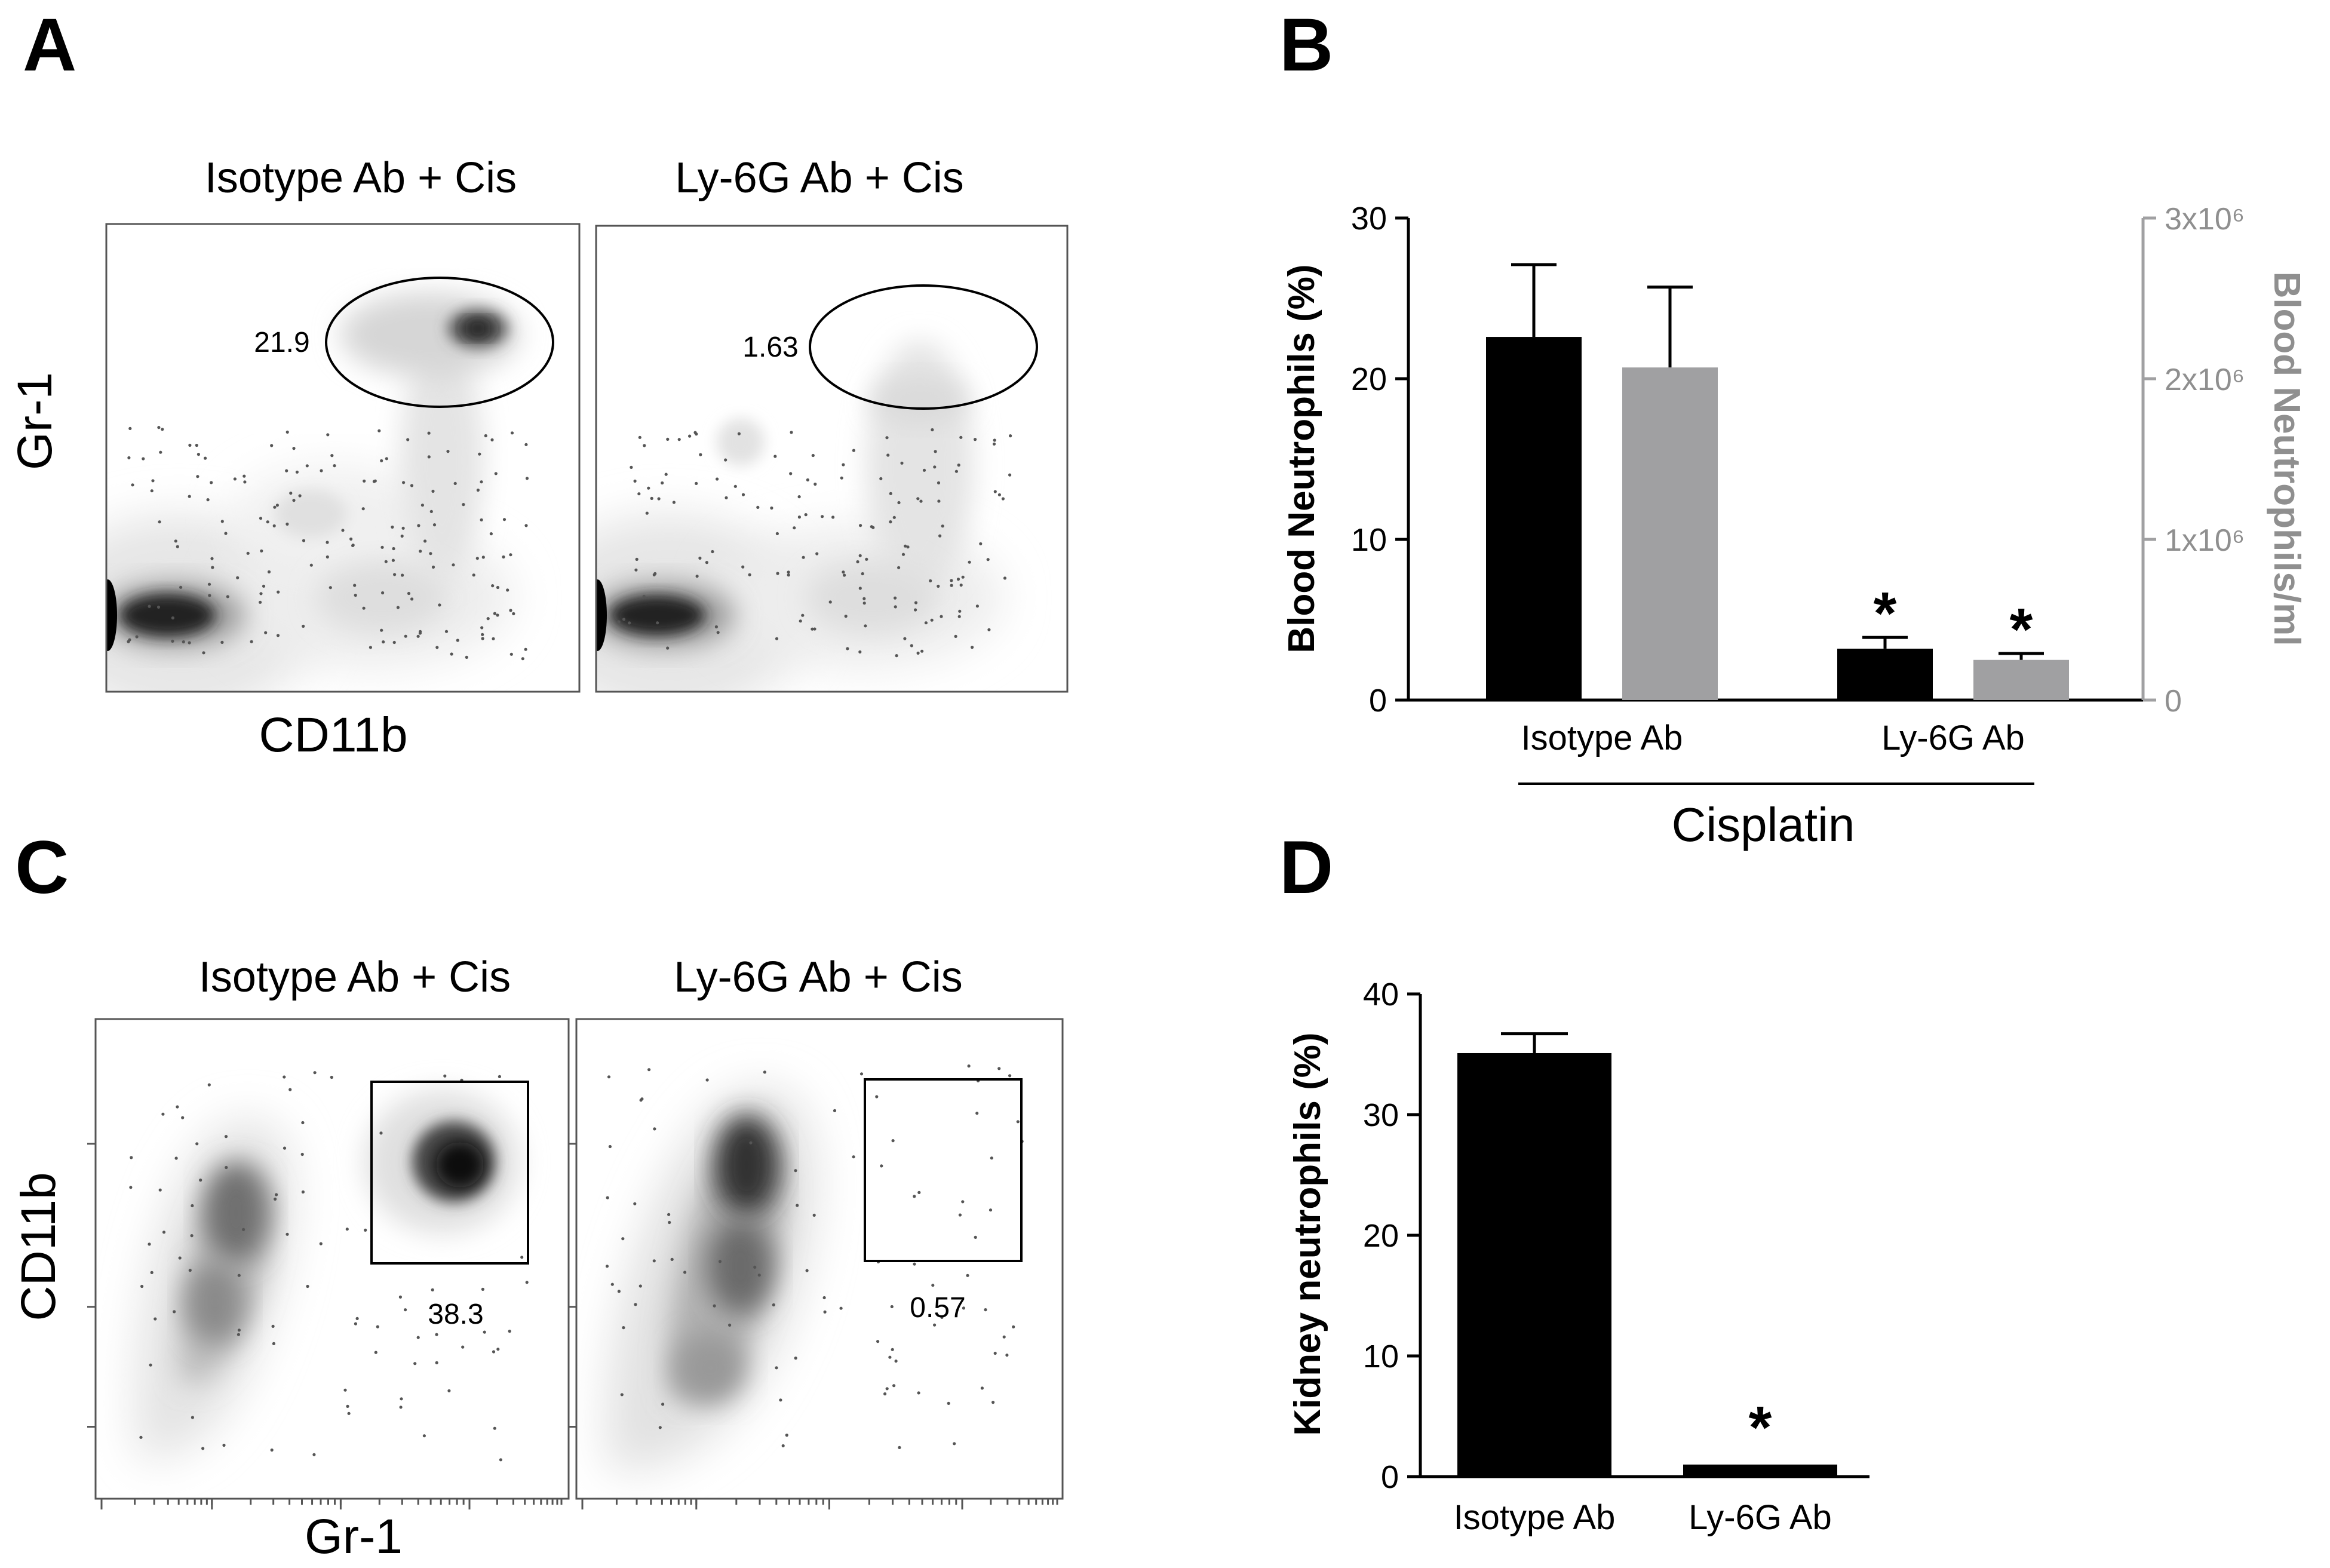  What do you see at coordinates (343, 458) in the screenshot?
I see `panel-a-plot1-frame` at bounding box center [343, 458].